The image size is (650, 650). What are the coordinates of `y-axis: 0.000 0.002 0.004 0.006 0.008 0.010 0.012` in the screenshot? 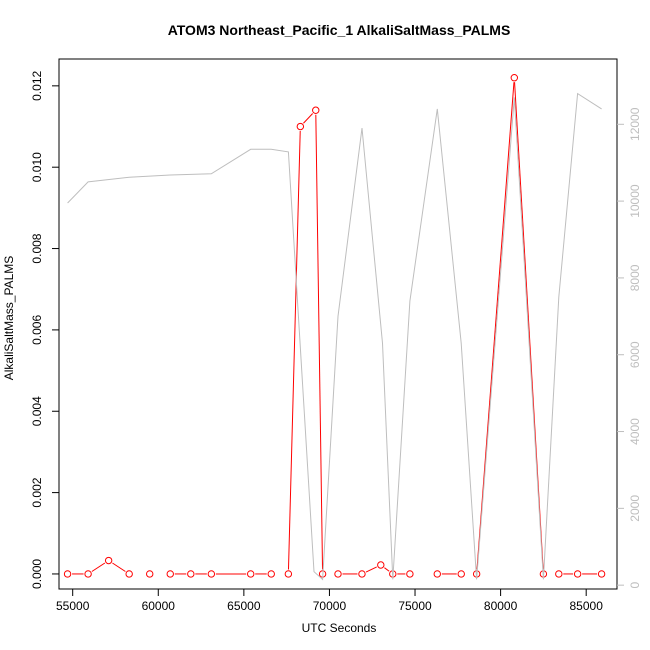 It's located at (44, 330).